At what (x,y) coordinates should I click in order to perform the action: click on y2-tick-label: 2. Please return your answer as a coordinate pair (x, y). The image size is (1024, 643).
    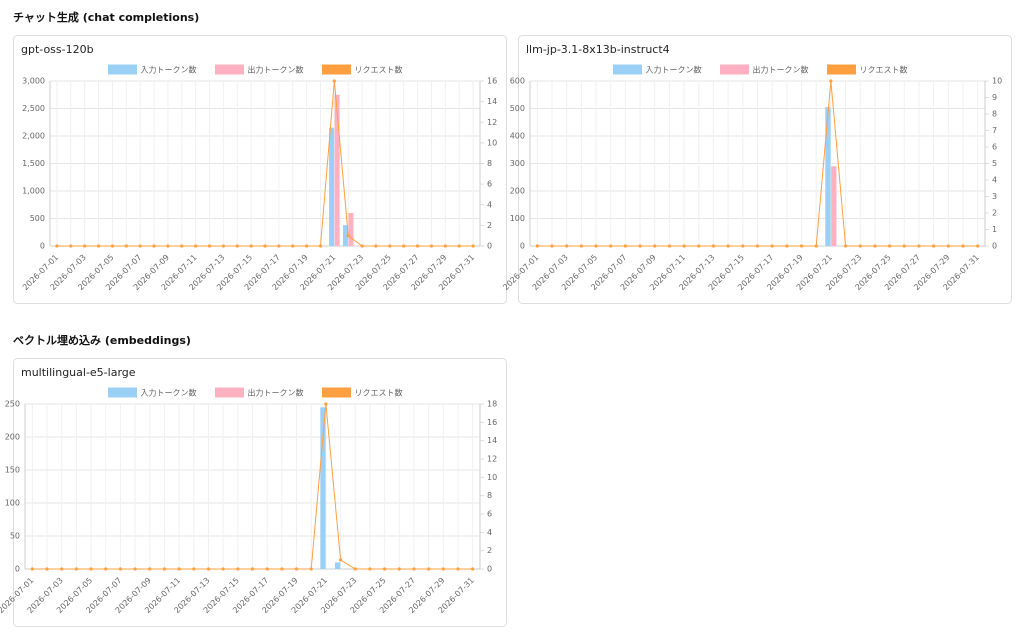
    Looking at the image, I should click on (489, 225).